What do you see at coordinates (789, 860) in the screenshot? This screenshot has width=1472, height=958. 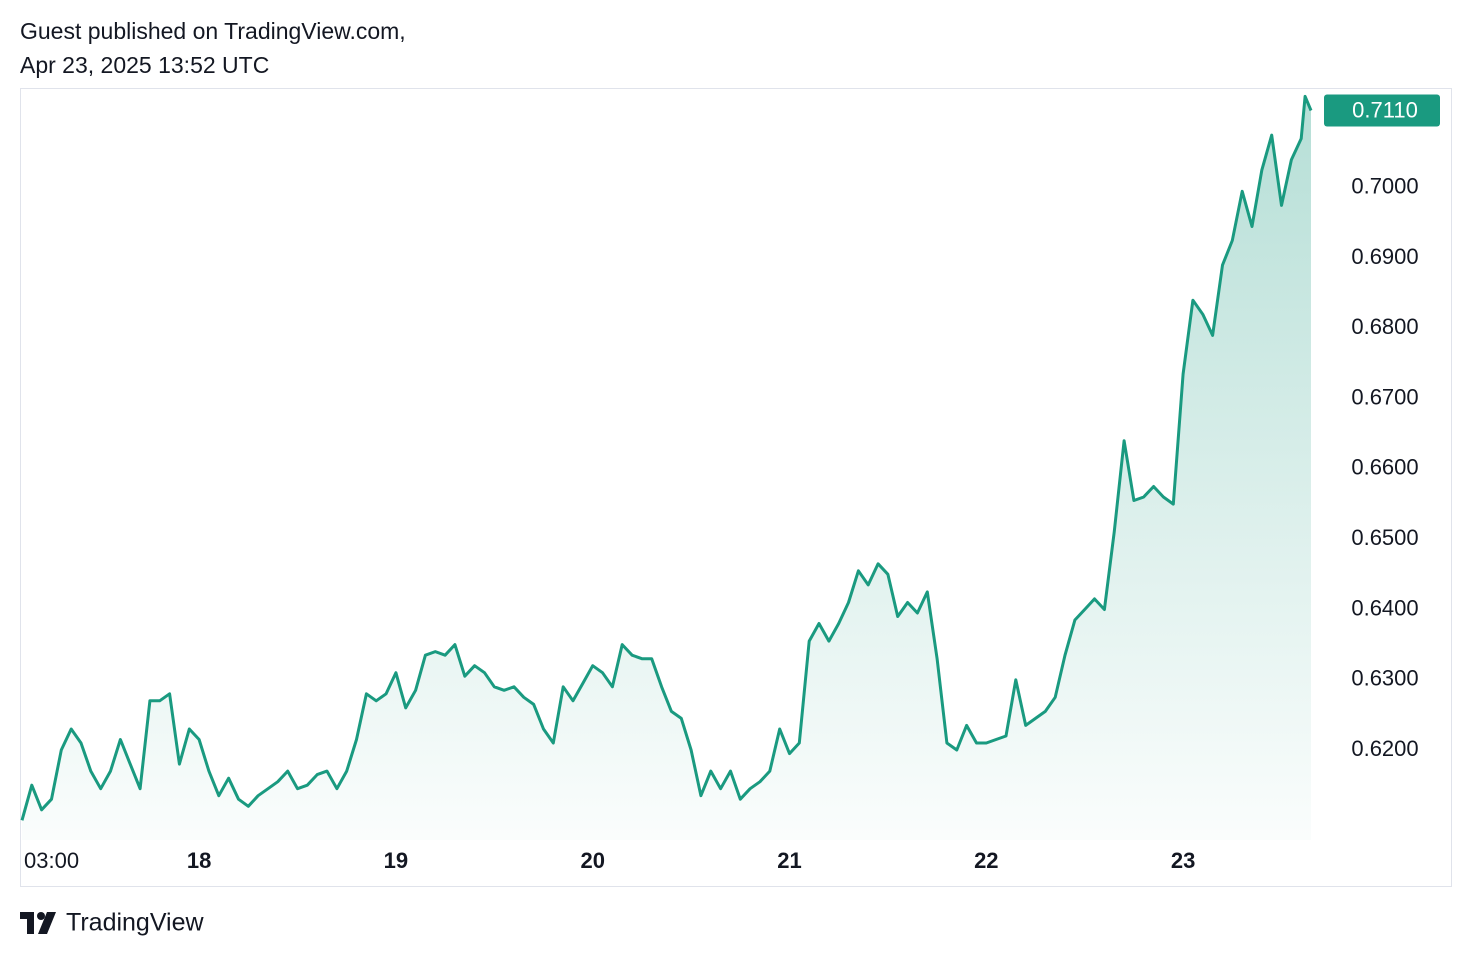 I see `x-tick-label: 21` at bounding box center [789, 860].